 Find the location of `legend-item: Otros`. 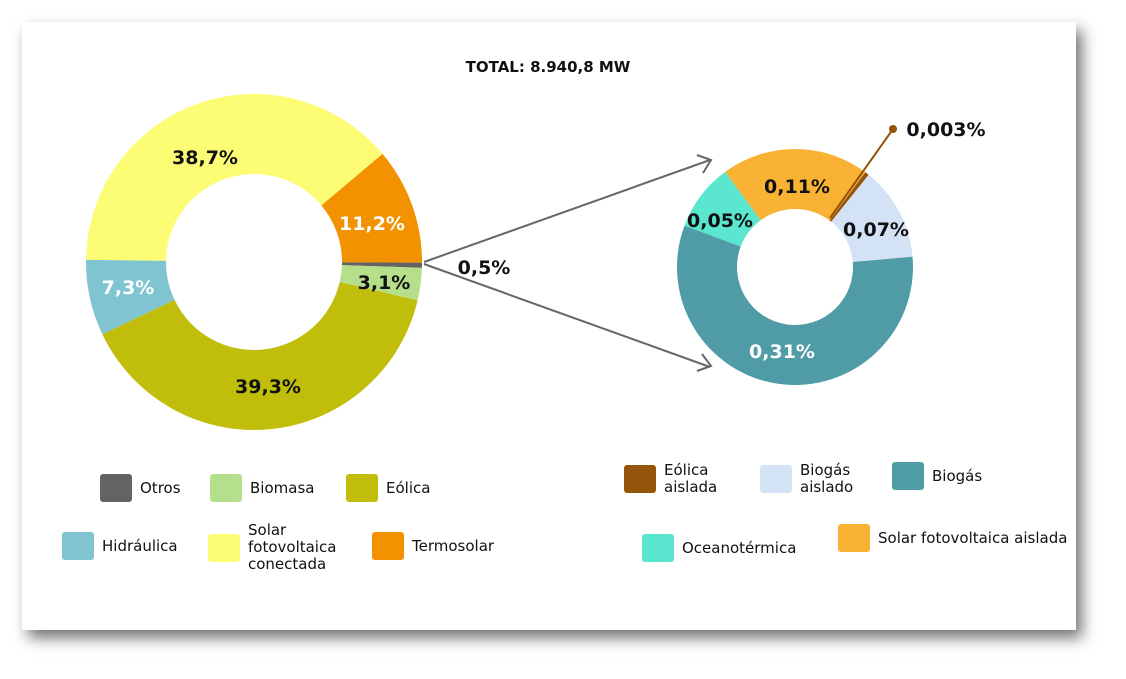

legend-item: Otros is located at coordinates (140, 488).